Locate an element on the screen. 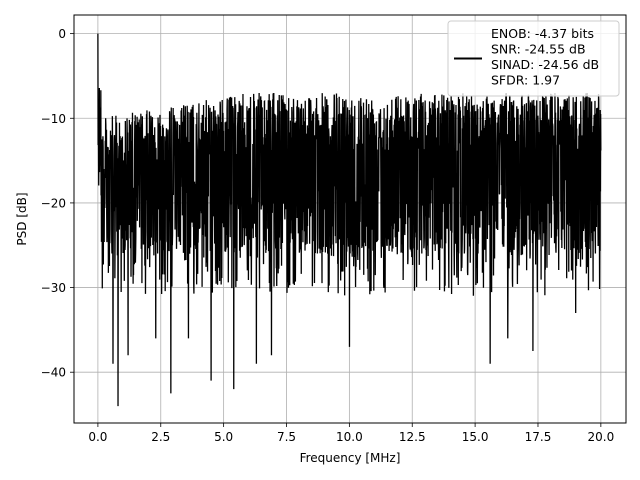 The image size is (640, 480). x-tick-label: 15.0 is located at coordinates (475, 437).